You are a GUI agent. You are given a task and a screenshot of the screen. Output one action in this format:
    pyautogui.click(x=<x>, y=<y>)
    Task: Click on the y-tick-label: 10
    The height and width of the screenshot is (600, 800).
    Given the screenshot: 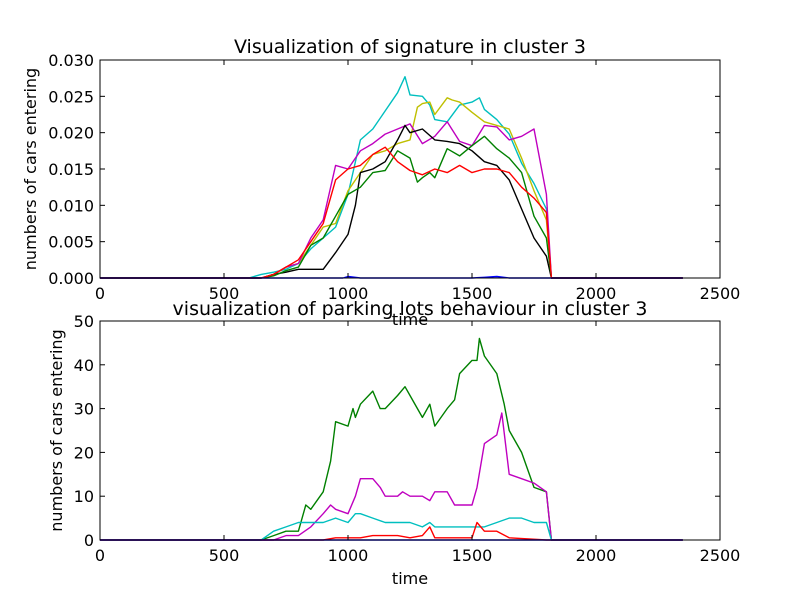 What is the action you would take?
    pyautogui.click(x=84, y=496)
    